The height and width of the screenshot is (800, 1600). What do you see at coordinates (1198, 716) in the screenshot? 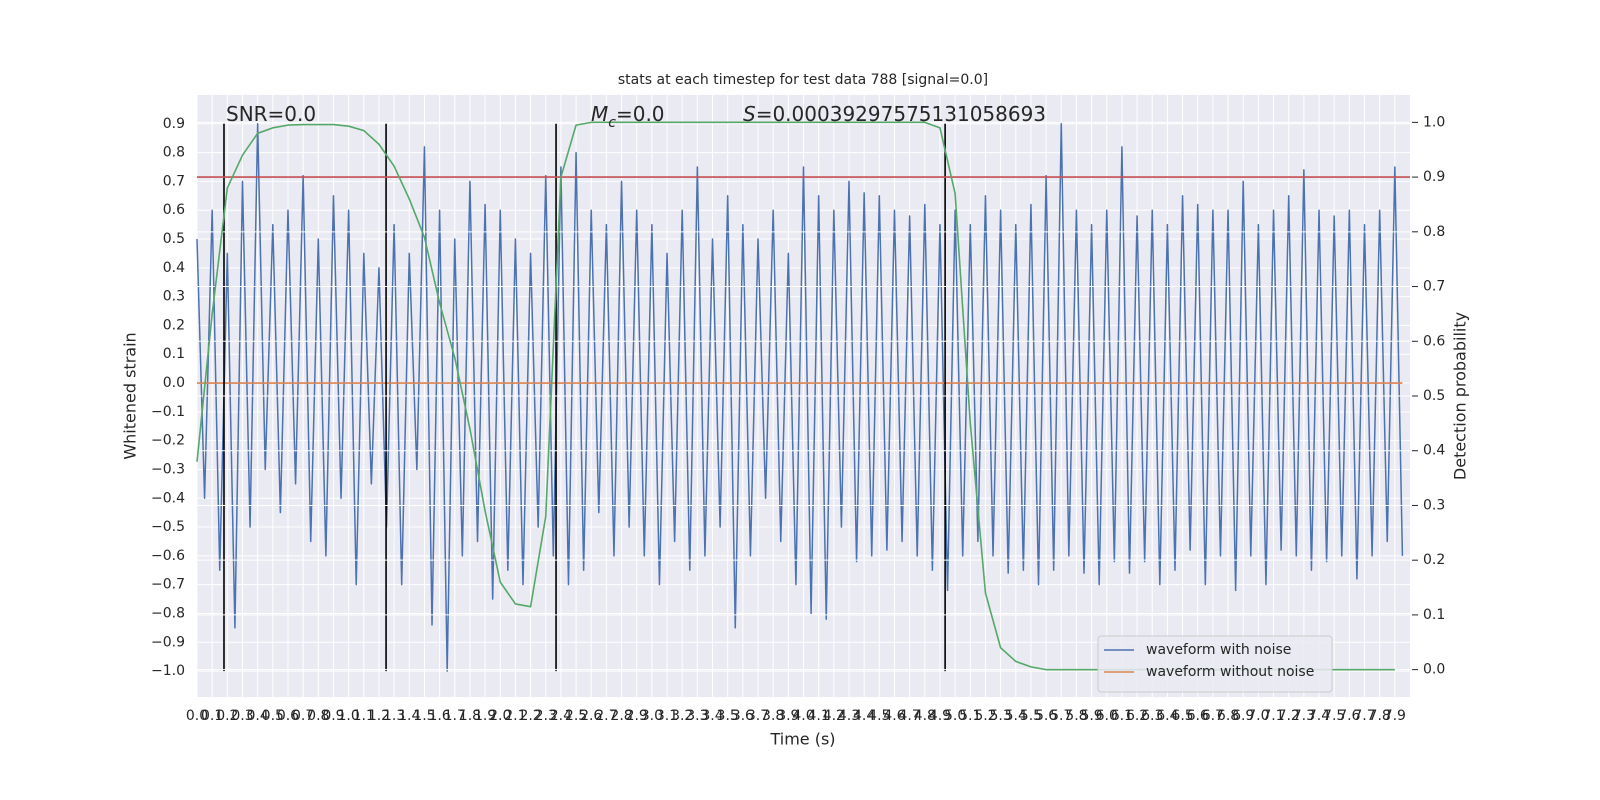
I see `x-tick-label: 6.6` at bounding box center [1198, 716].